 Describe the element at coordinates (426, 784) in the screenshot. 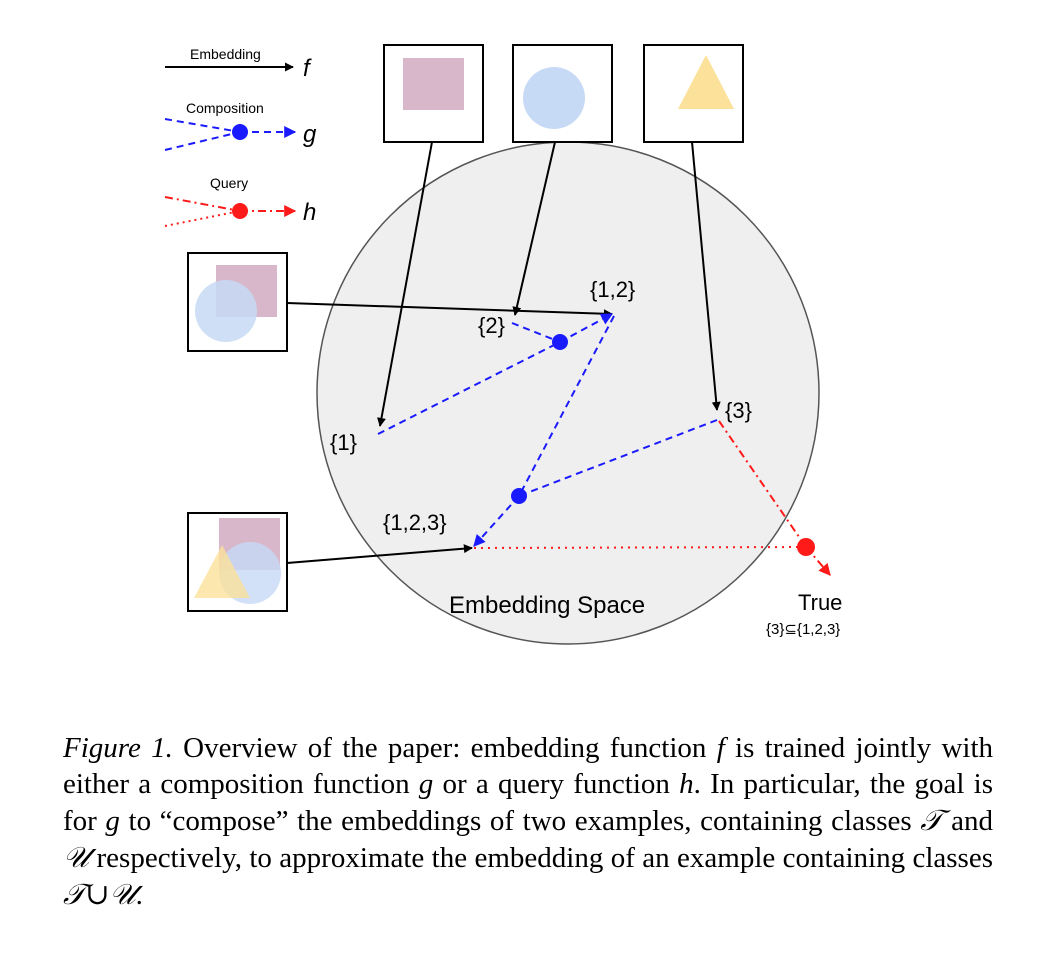

I see `caption-math-g: g` at that location.